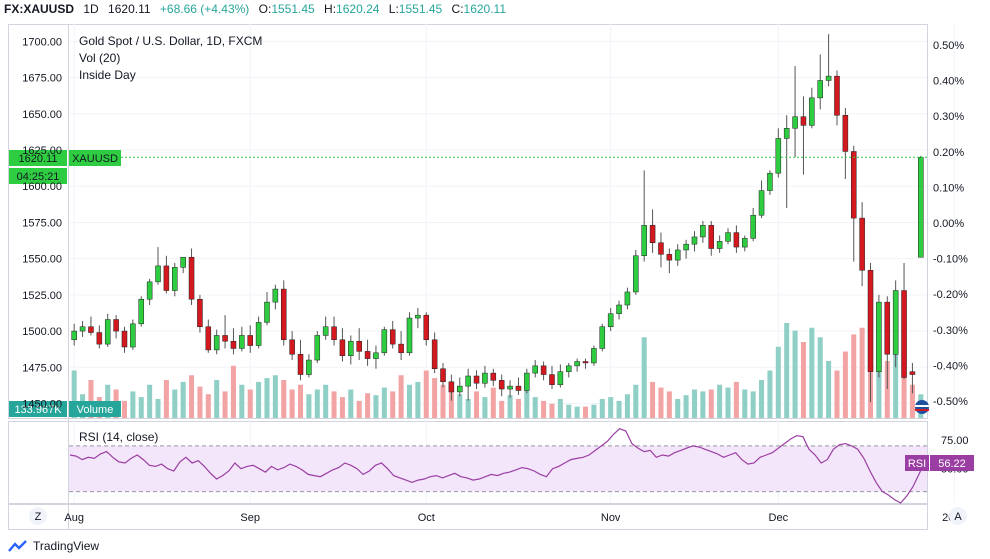  I want to click on time-tick-label: Dec, so click(779, 518).